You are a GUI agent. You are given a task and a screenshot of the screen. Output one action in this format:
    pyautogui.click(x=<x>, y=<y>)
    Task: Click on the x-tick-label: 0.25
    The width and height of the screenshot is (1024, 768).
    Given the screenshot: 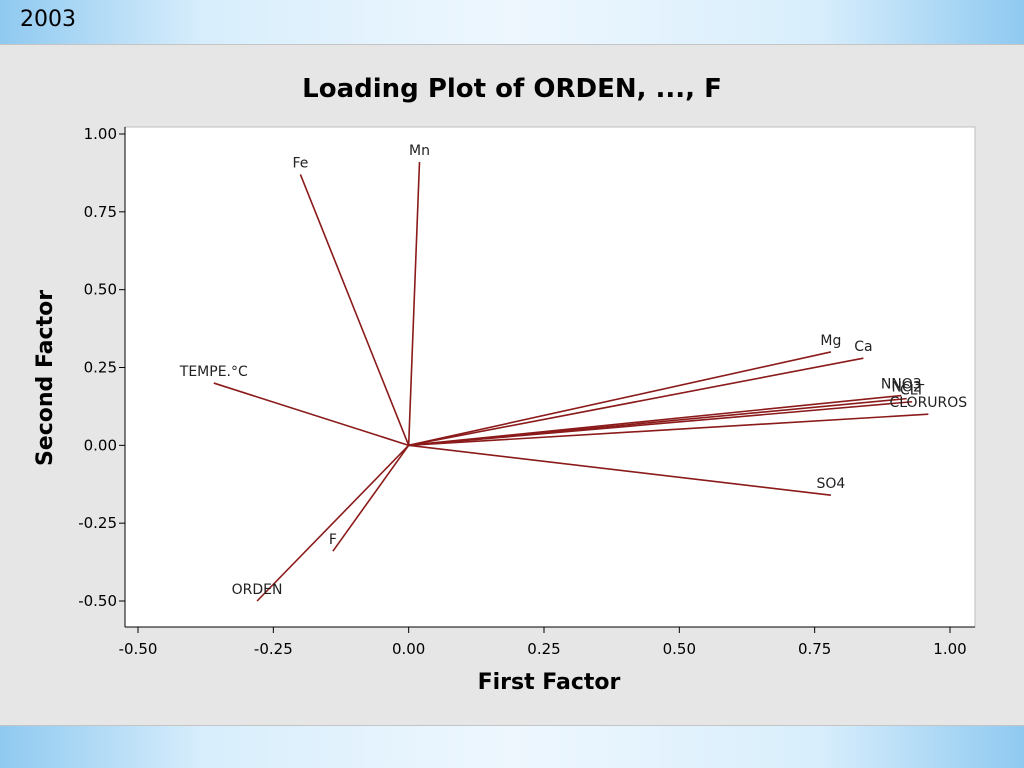 What is the action you would take?
    pyautogui.click(x=543, y=649)
    